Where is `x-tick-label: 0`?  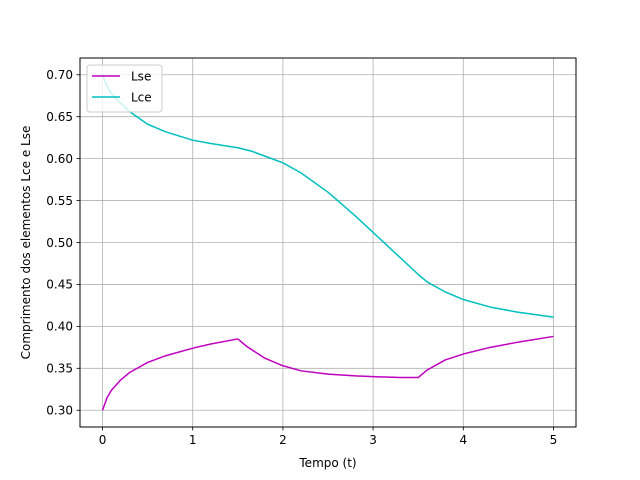
x-tick-label: 0 is located at coordinates (103, 440).